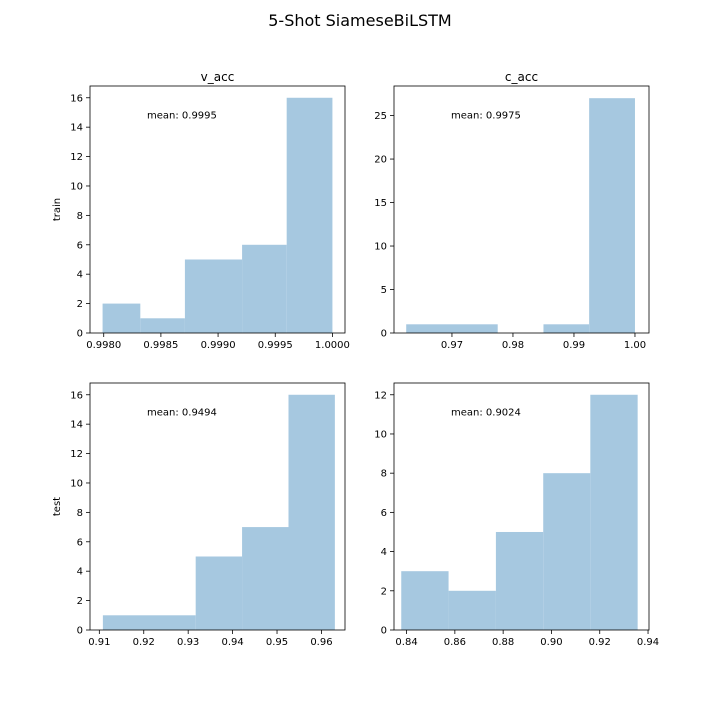  Describe the element at coordinates (551, 642) in the screenshot. I see `x-tick-label: 0.90` at that location.